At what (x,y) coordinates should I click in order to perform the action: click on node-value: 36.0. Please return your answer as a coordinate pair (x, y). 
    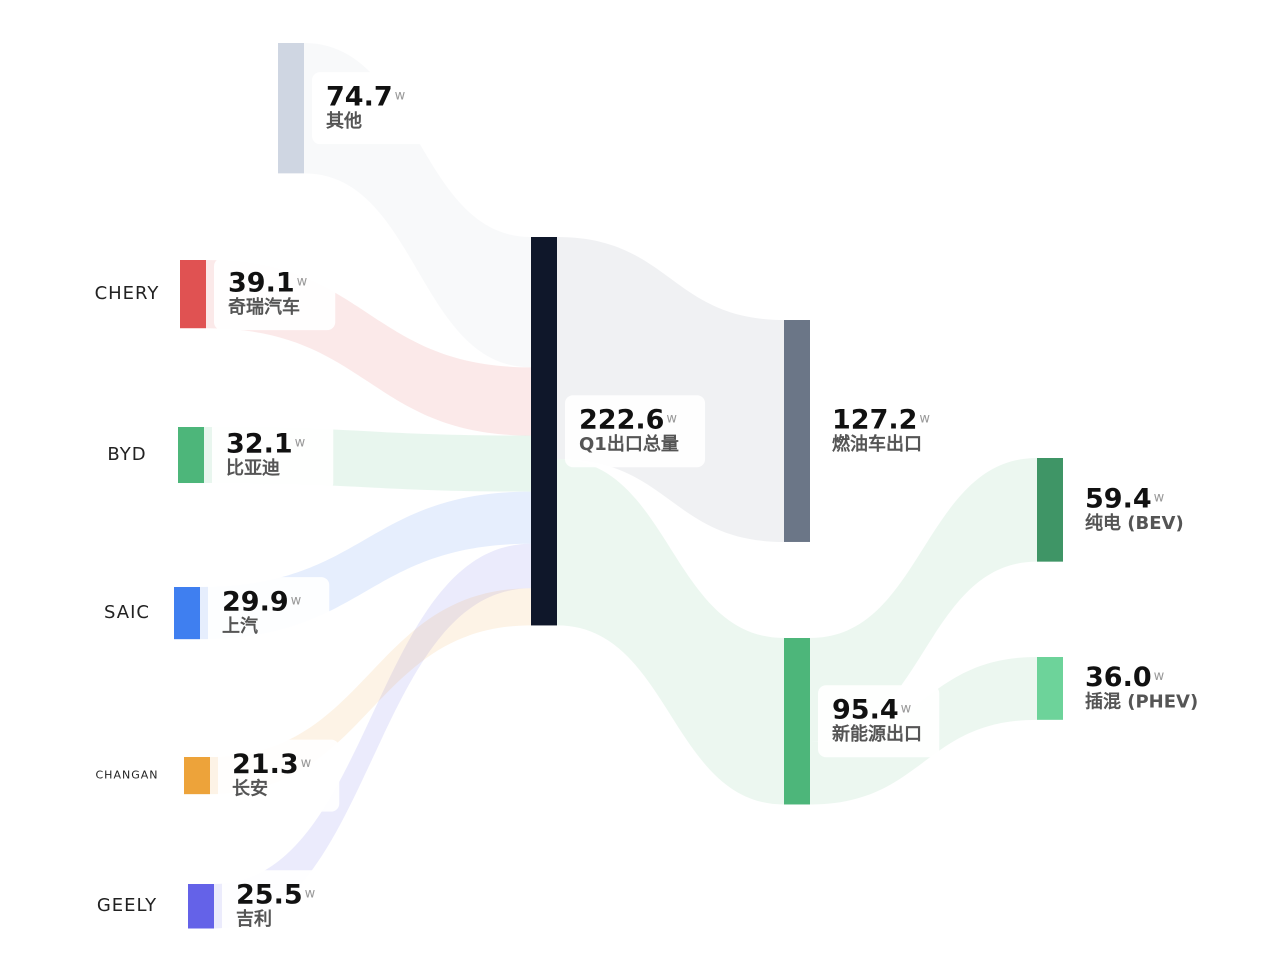
    Looking at the image, I should click on (1118, 677).